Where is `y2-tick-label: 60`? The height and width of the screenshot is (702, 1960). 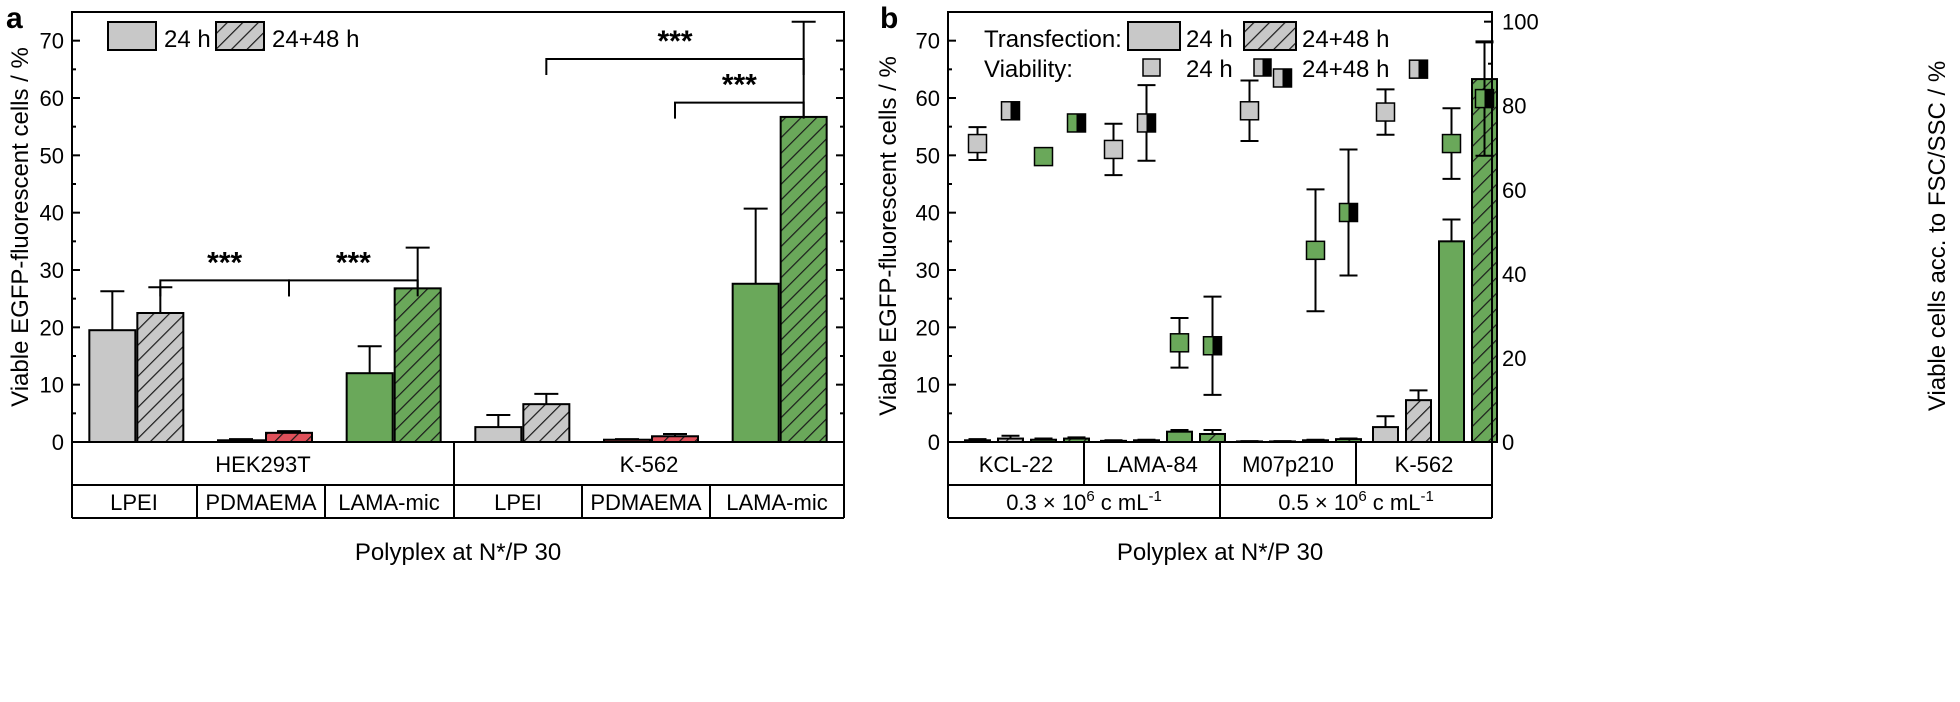 y2-tick-label: 60 is located at coordinates (1514, 190).